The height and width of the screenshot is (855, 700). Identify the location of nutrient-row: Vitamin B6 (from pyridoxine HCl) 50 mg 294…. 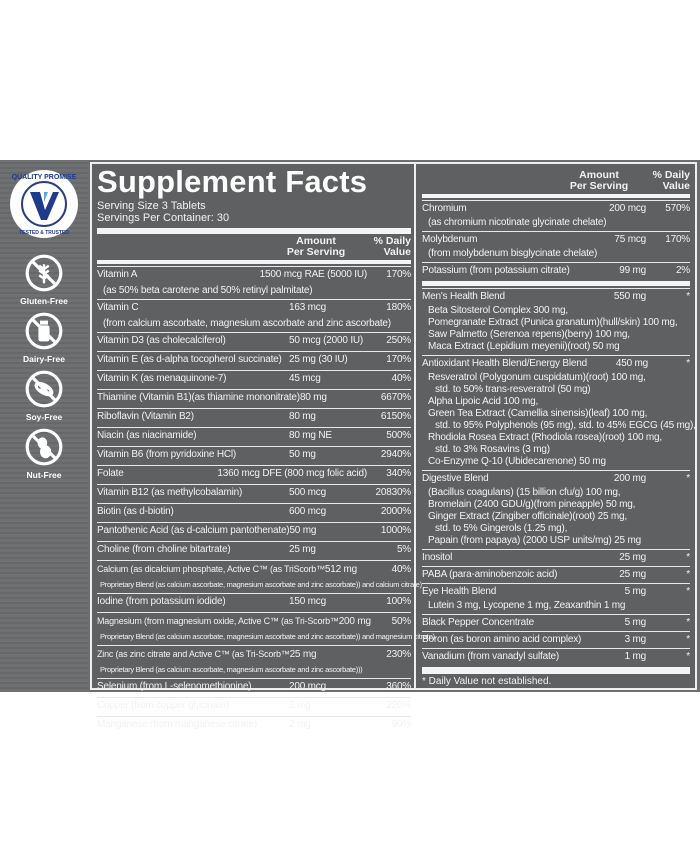
(254, 455).